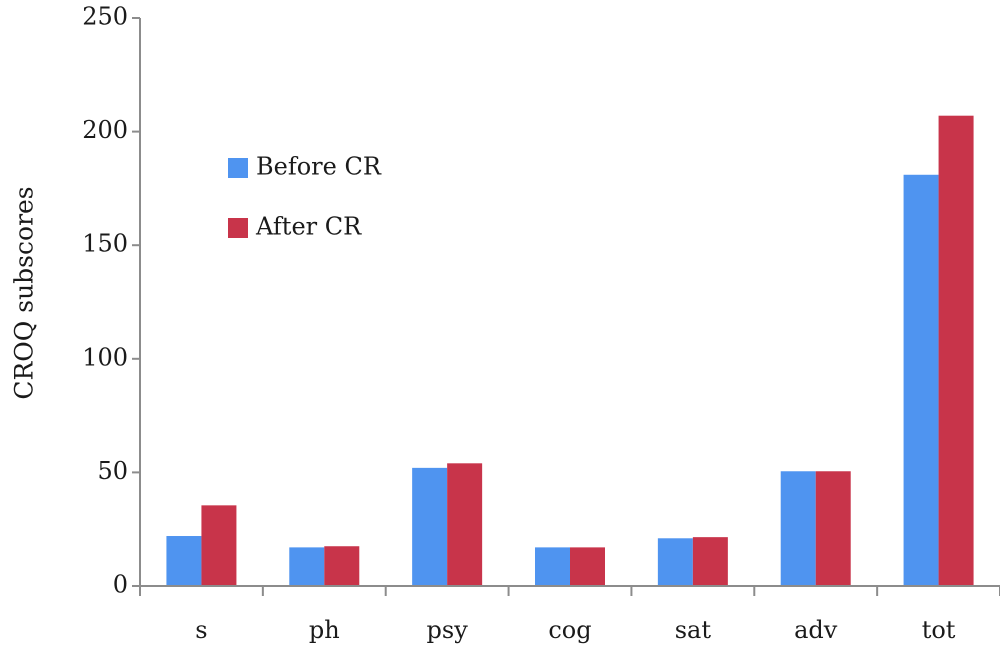 The height and width of the screenshot is (646, 1000). I want to click on bar-sat-before, so click(675, 562).